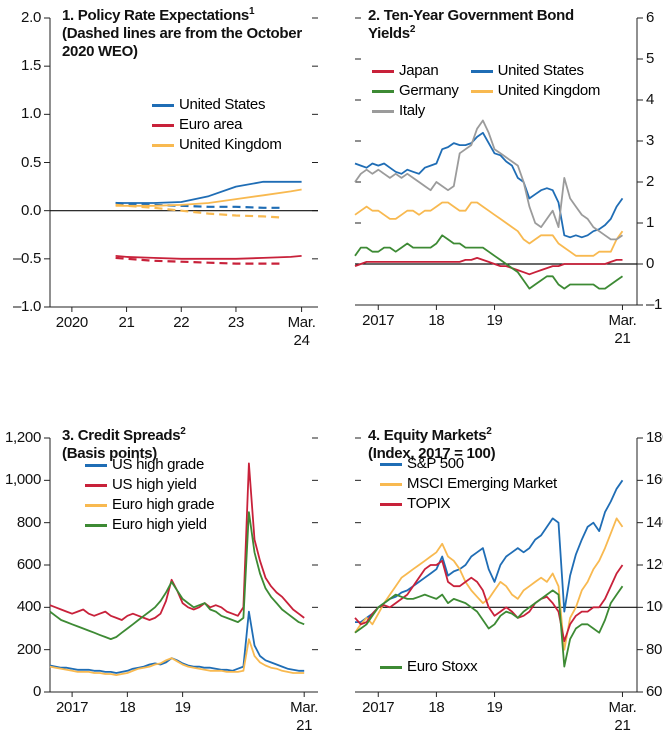  I want to click on legend-item: S&P 500, so click(468, 464).